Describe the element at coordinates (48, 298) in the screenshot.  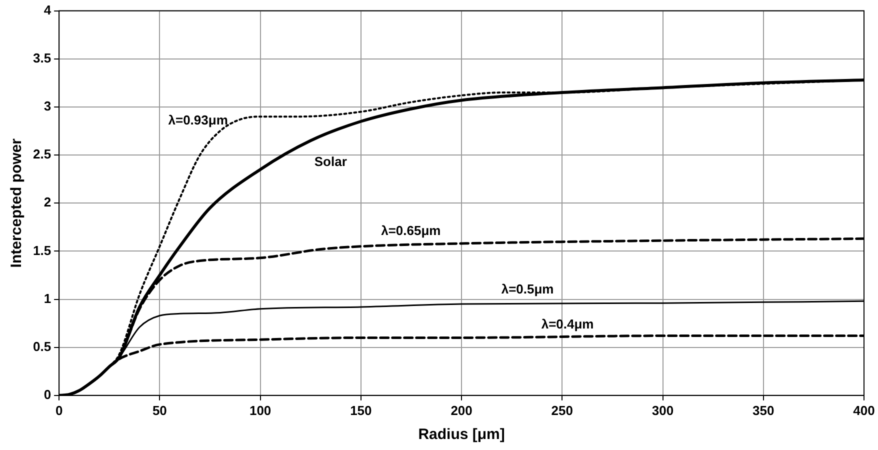
I see `y-tick-label: 1` at that location.